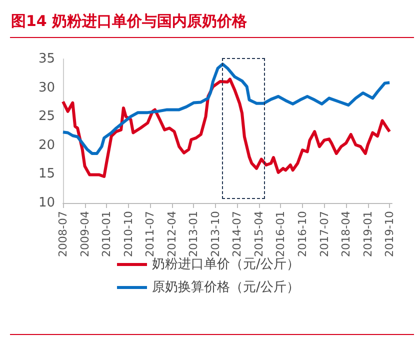  Describe the element at coordinates (367, 234) in the screenshot. I see `x-tick-label: 2019-01` at that location.